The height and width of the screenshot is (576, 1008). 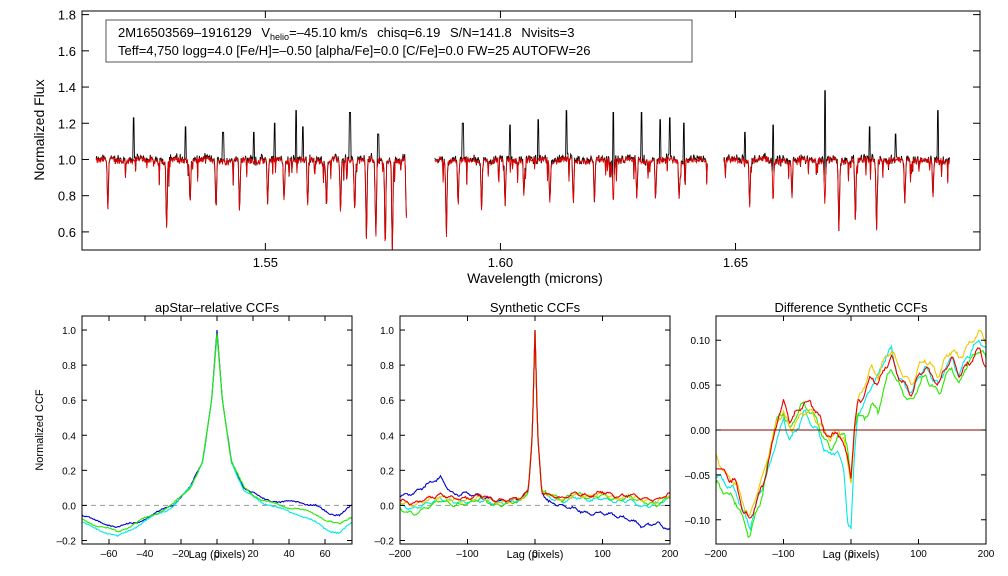 I want to click on spectrum-xtick-label: 1.55, so click(x=265, y=262).